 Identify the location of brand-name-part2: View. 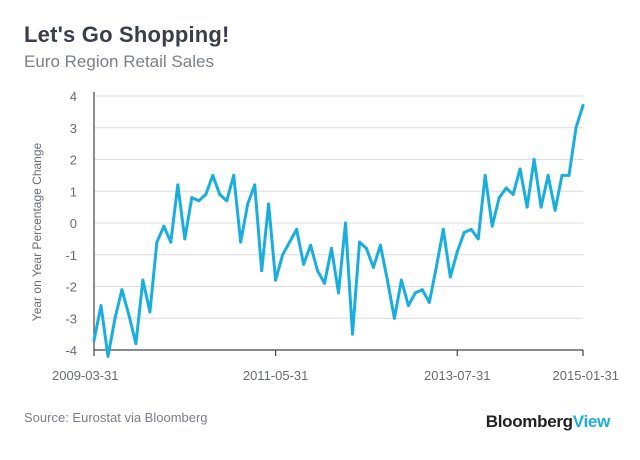
(591, 421).